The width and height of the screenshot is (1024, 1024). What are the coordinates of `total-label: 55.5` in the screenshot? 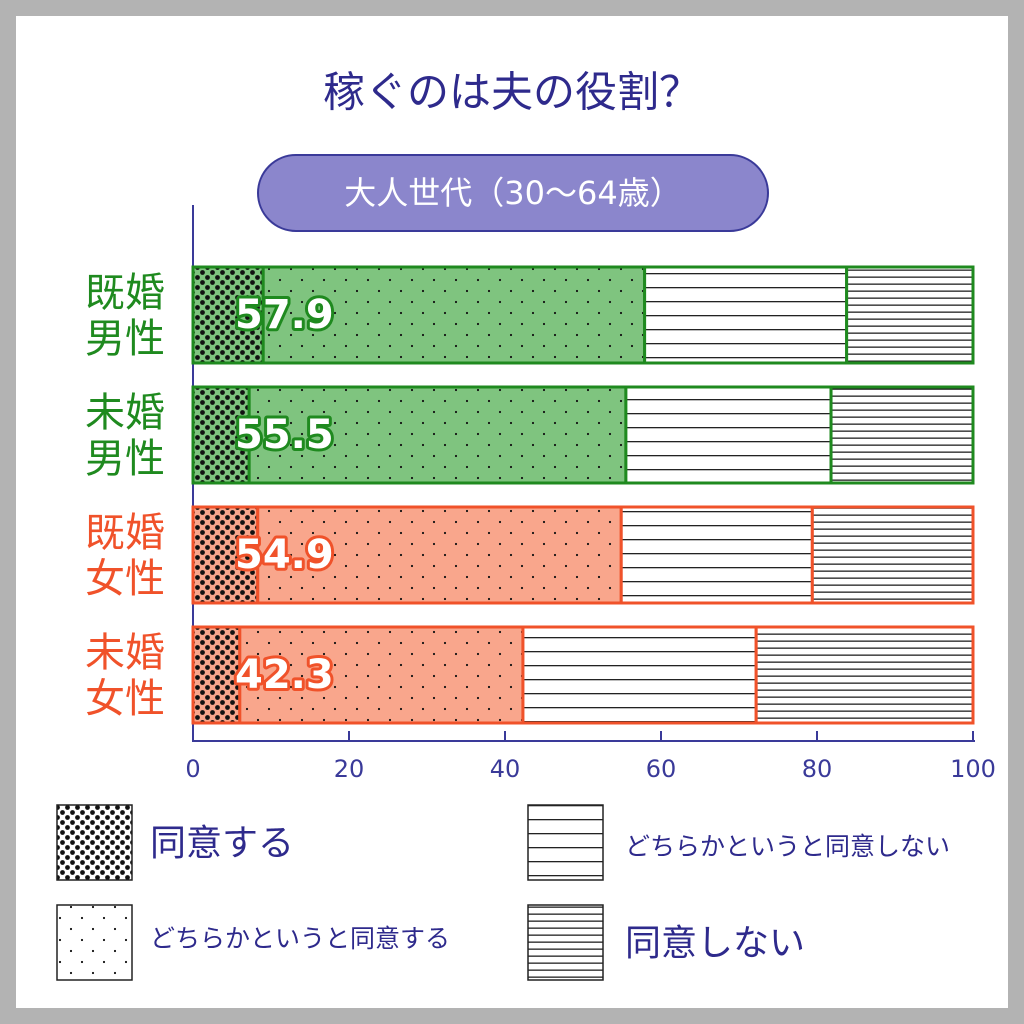 It's located at (284, 435).